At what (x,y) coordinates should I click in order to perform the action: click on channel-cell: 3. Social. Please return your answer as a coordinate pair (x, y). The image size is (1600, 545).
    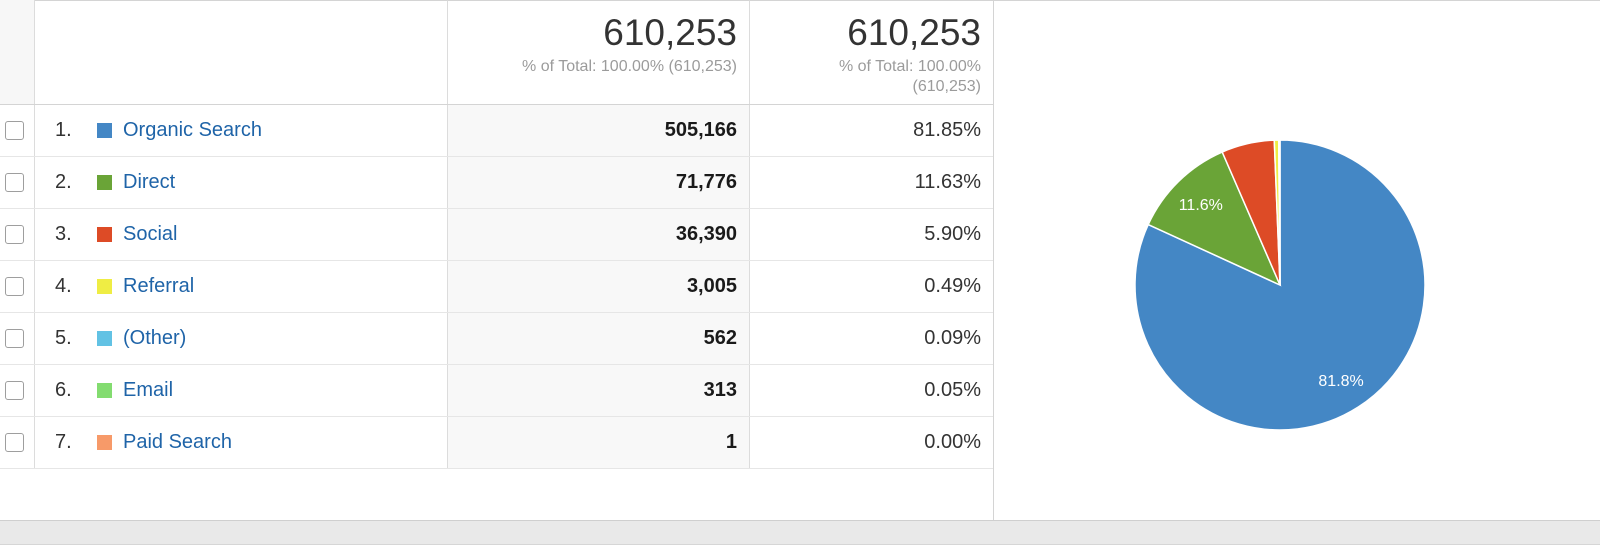
    Looking at the image, I should click on (241, 234).